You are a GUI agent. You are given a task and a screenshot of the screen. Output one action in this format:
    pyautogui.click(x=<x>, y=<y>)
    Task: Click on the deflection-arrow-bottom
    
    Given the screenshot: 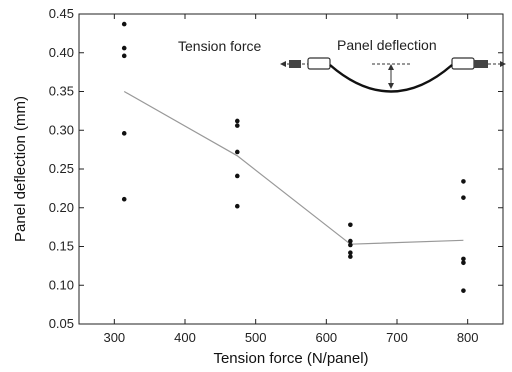 What is the action you would take?
    pyautogui.click(x=391, y=86)
    